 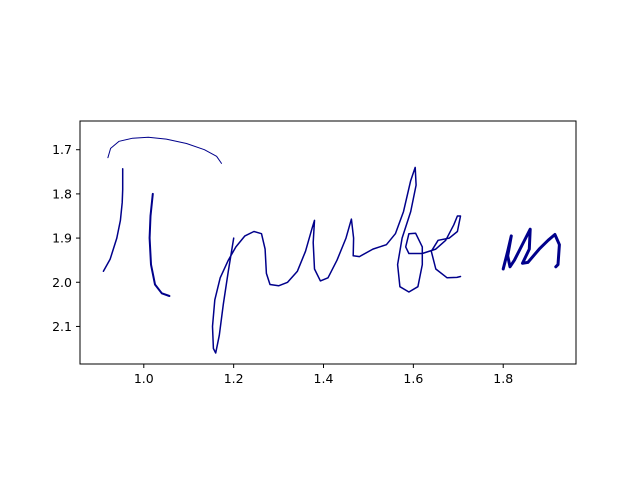 I want to click on y-axis: 1.7 1.8 1.9 2.0 2.1, so click(x=66, y=238).